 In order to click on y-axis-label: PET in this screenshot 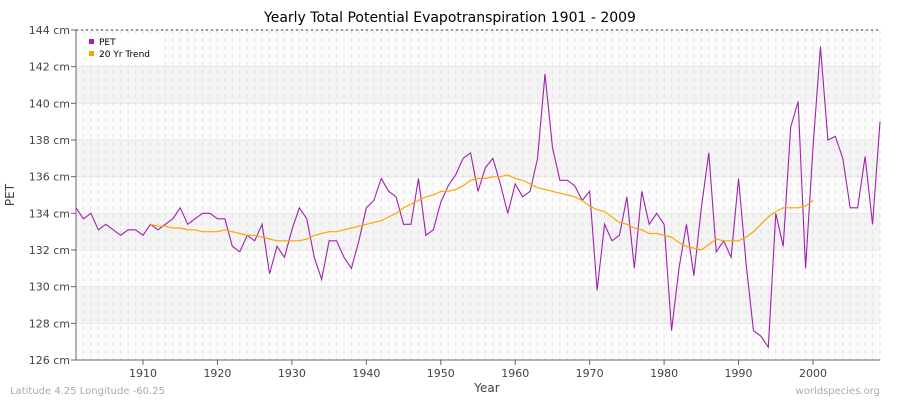, I will do `click(10, 194)`.